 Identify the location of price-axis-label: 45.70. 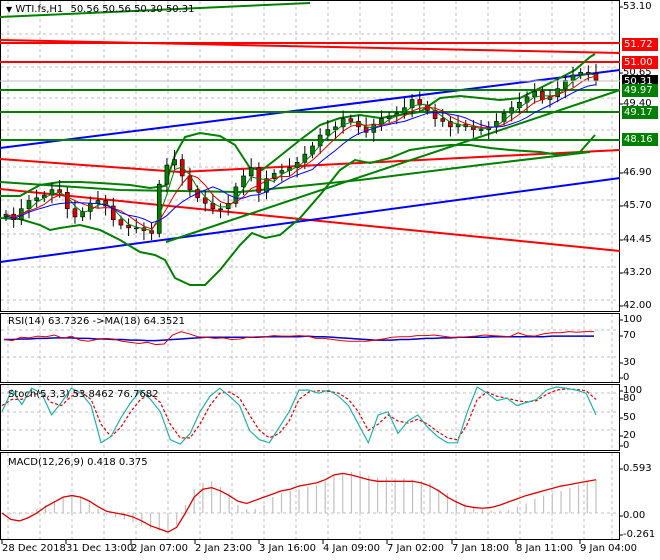
(637, 205).